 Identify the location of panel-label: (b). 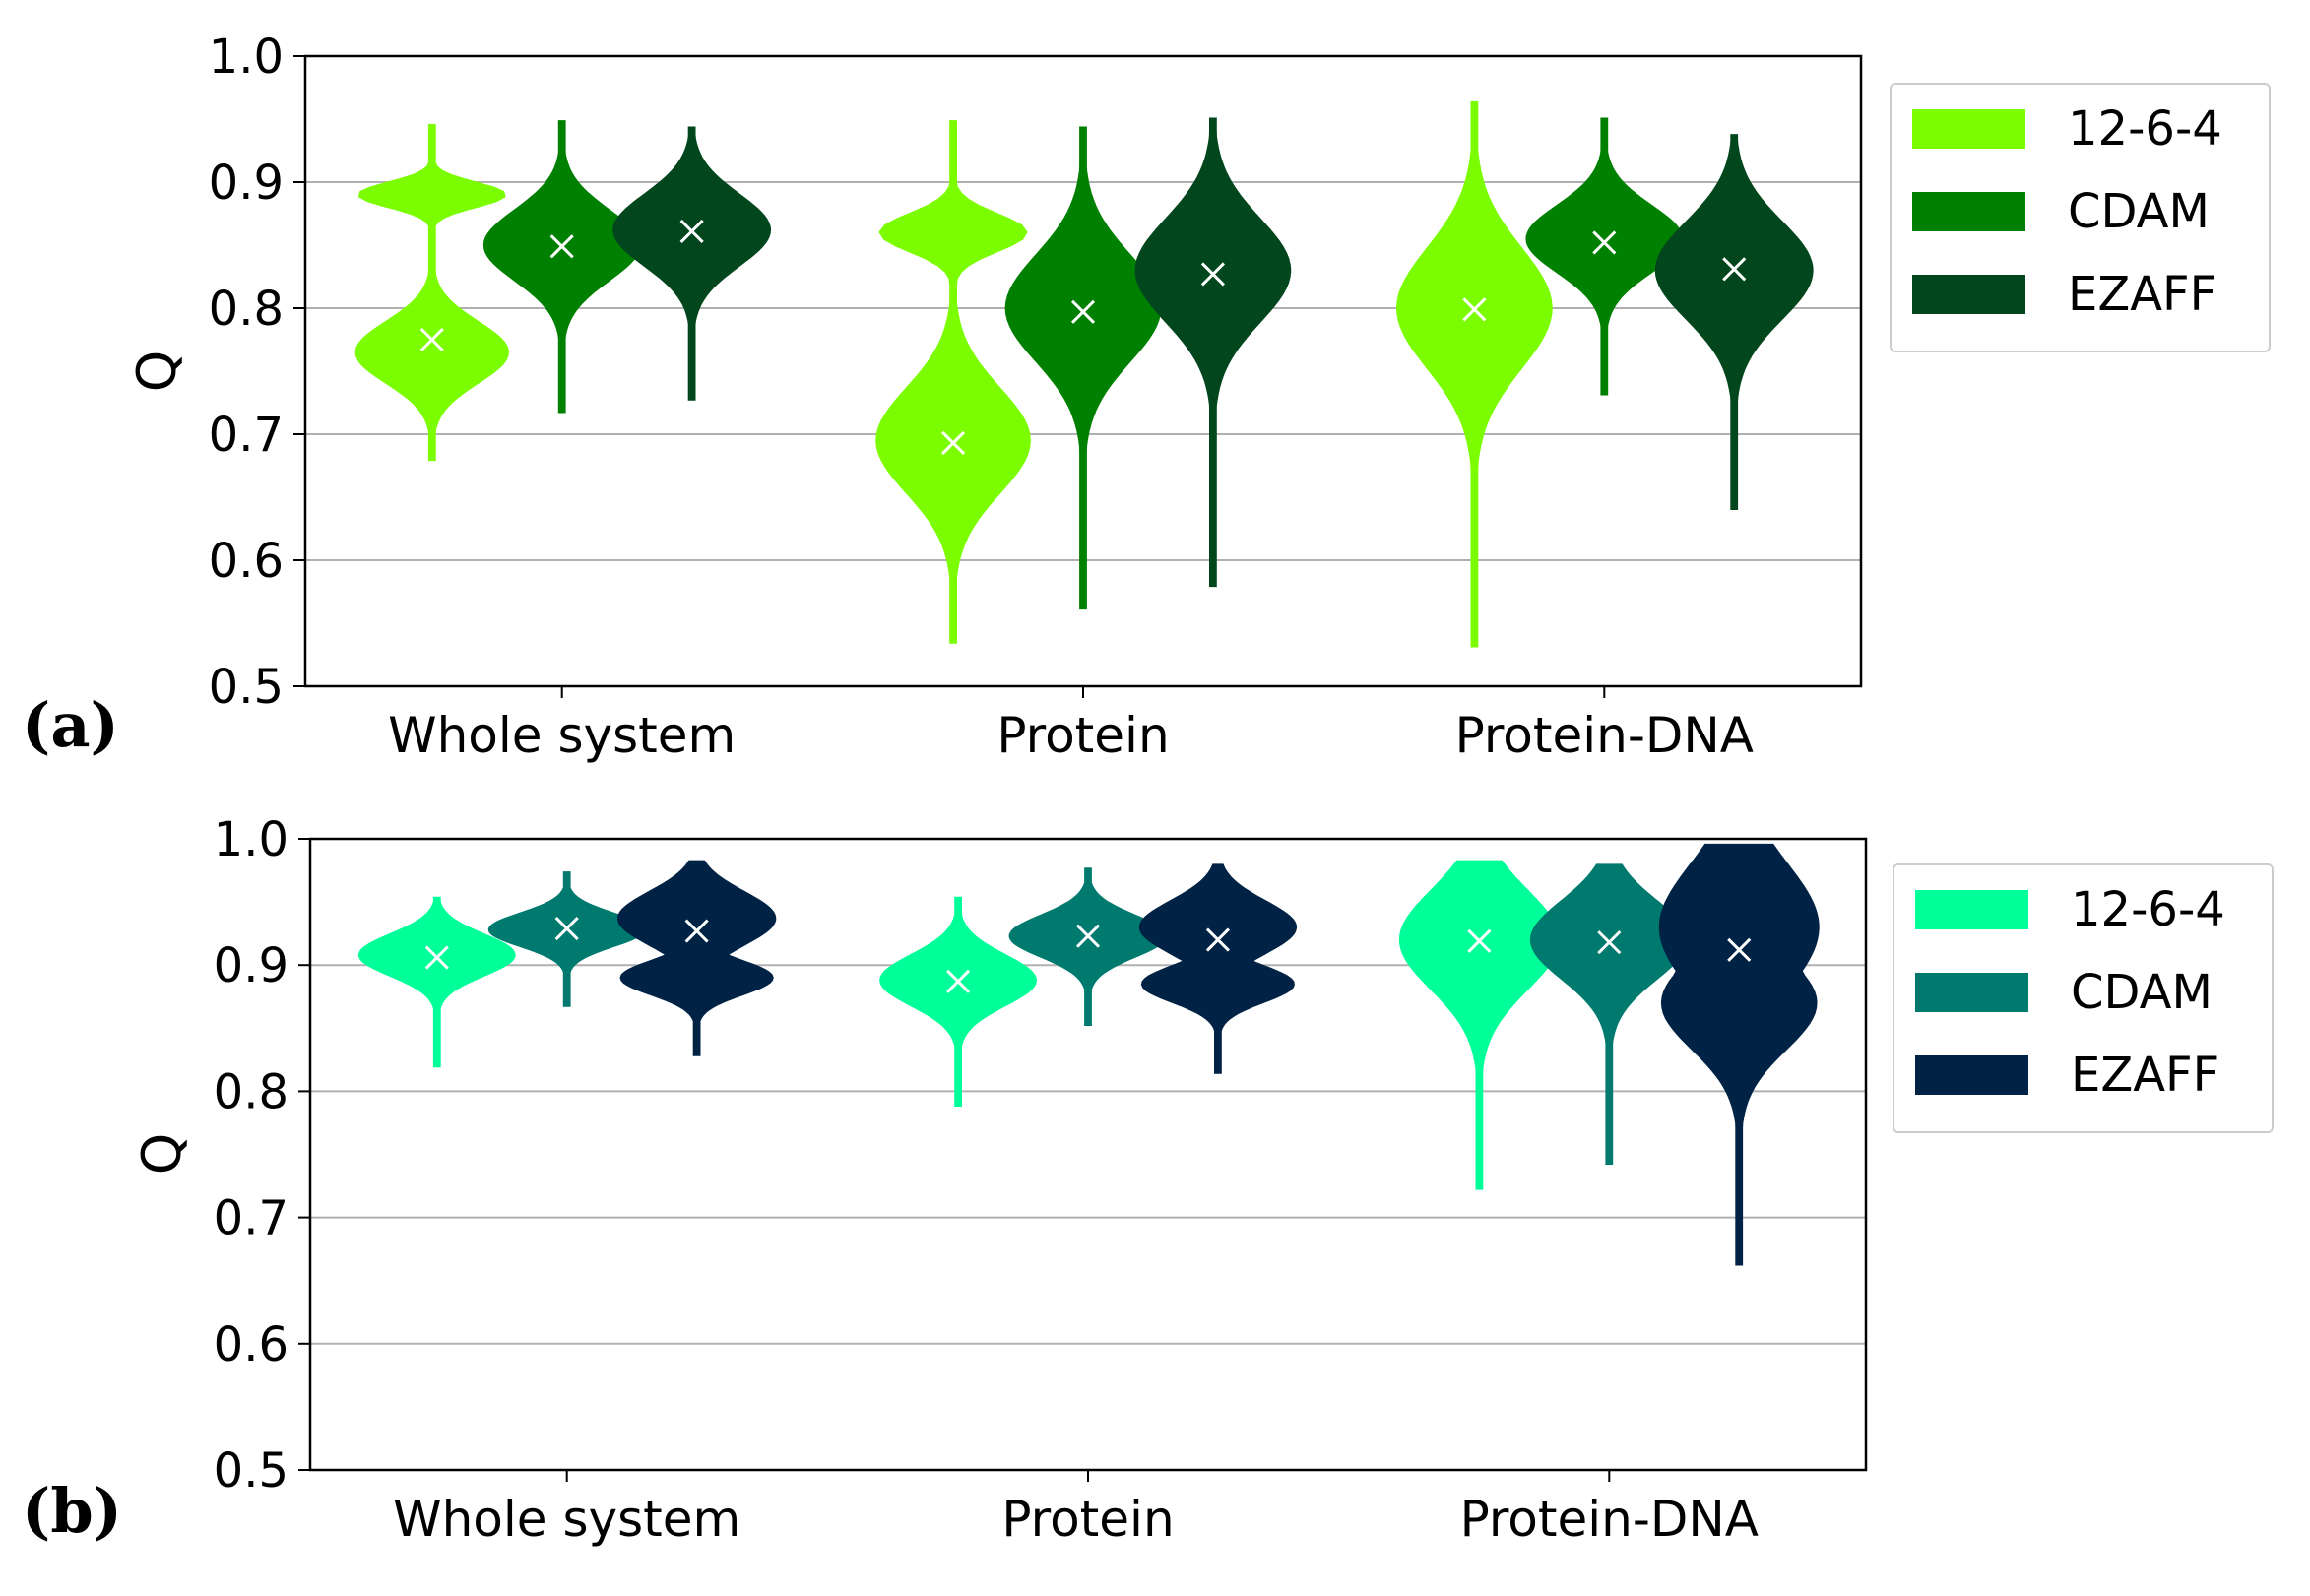
(72, 1511).